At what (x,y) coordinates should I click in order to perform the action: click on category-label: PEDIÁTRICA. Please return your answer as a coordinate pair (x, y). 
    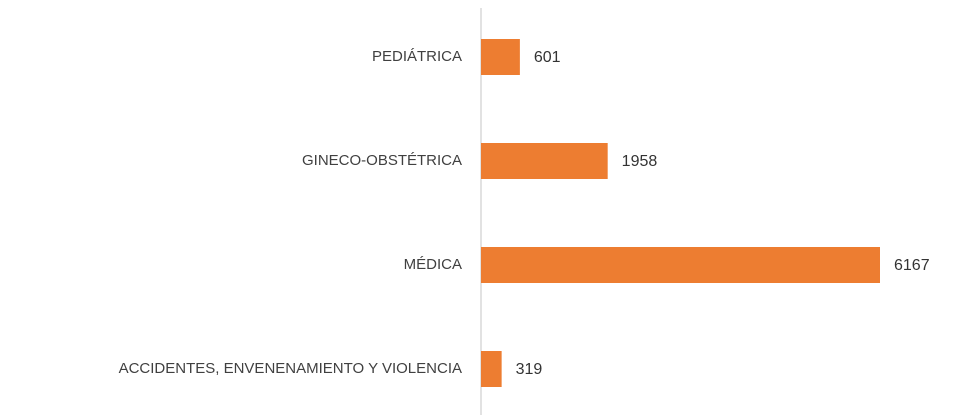
    Looking at the image, I should click on (417, 56).